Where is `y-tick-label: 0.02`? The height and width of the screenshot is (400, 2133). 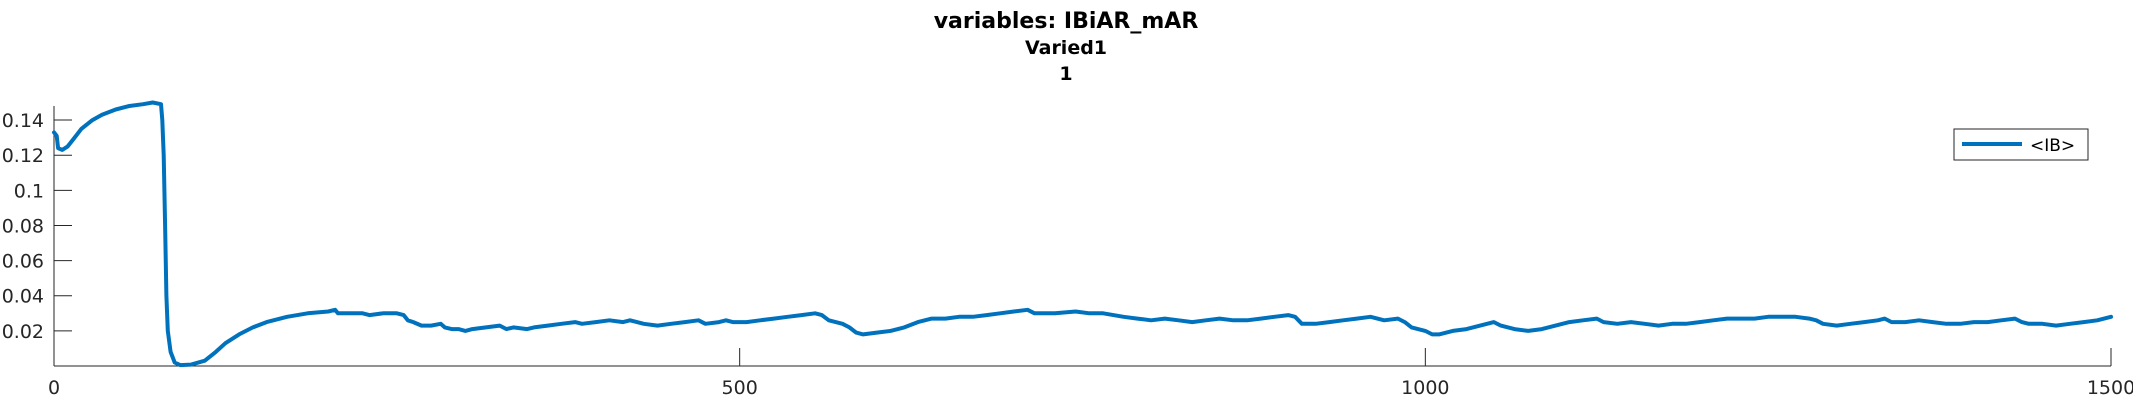 y-tick-label: 0.02 is located at coordinates (23, 332).